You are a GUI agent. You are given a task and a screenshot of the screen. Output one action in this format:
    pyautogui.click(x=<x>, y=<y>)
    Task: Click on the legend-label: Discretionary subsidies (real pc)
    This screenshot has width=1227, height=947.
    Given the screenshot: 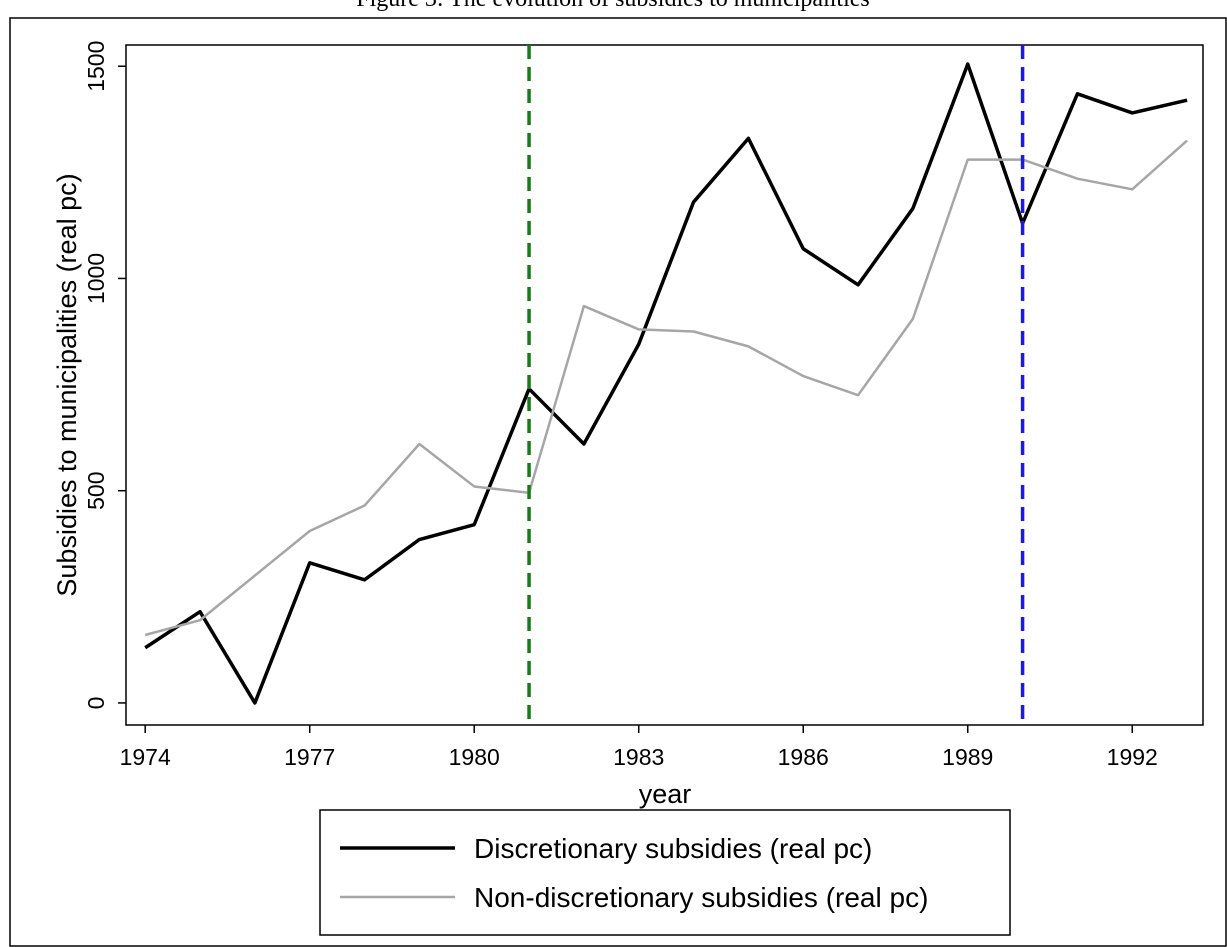 What is the action you would take?
    pyautogui.click(x=673, y=848)
    